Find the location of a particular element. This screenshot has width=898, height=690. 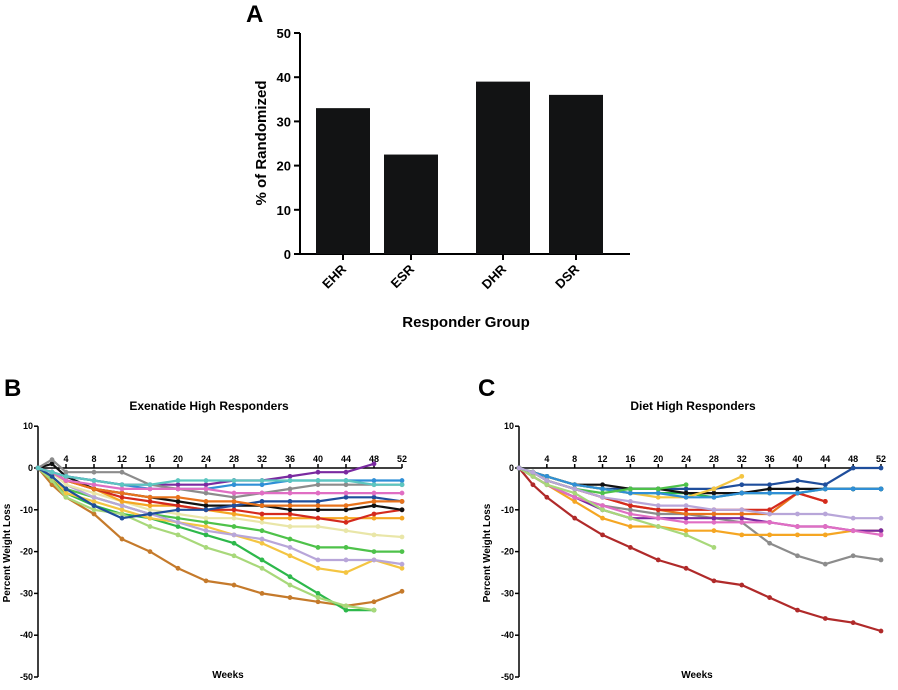

bar-dsr is located at coordinates (576, 174).